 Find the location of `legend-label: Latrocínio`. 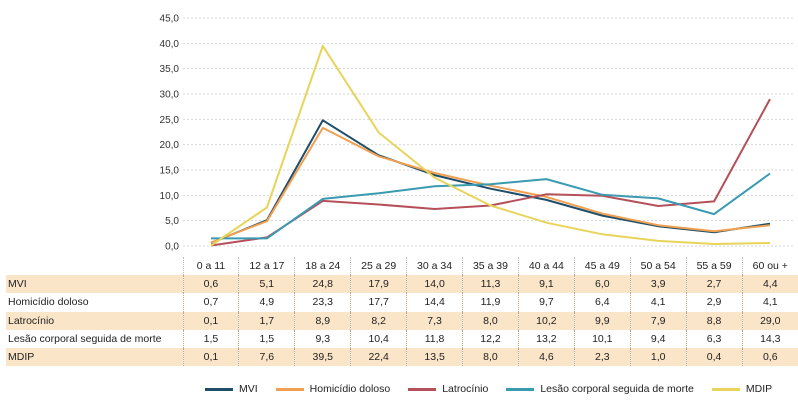

legend-label: Latrocínio is located at coordinates (465, 389).